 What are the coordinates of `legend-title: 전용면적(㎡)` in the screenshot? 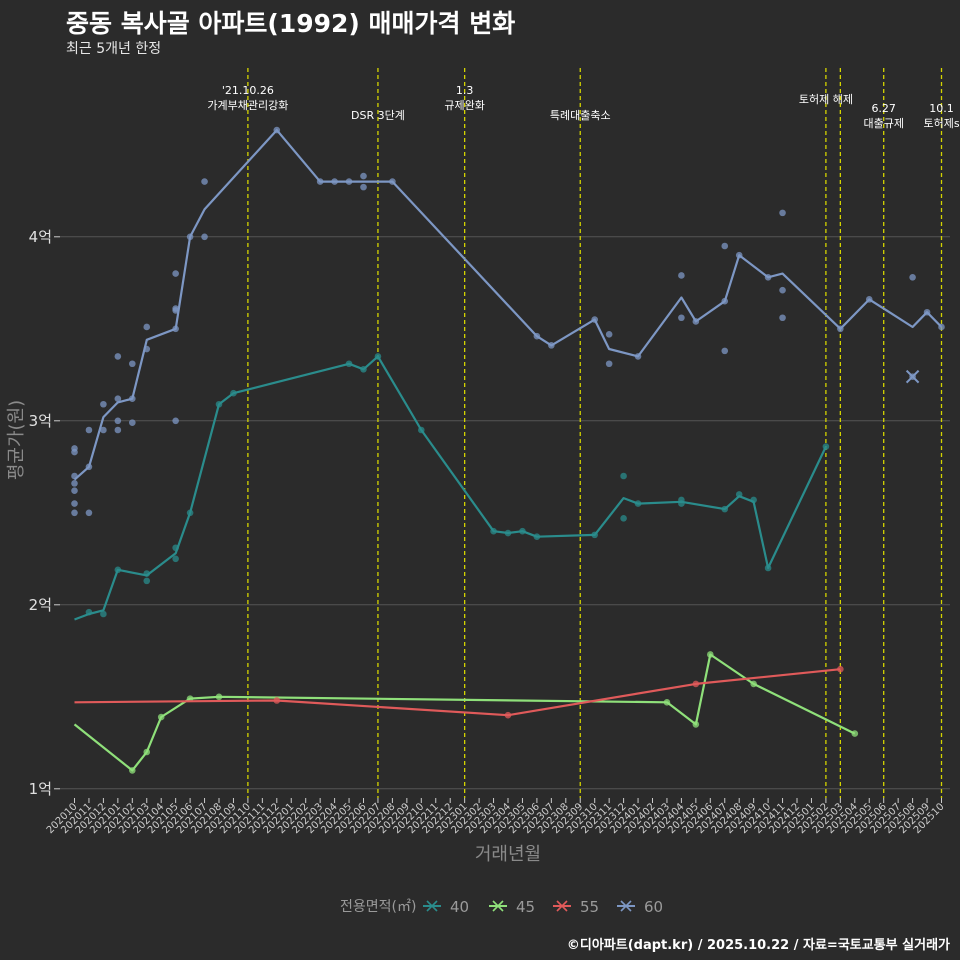 It's located at (378, 907).